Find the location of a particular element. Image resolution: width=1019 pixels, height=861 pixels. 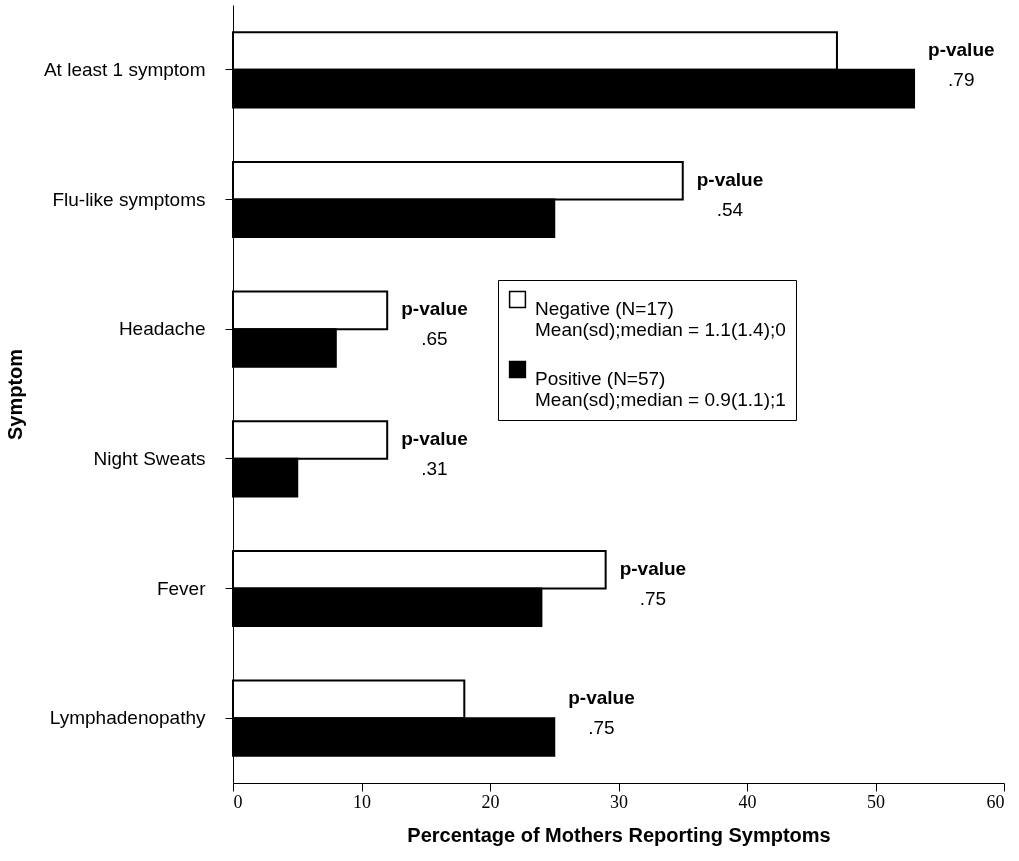

y-tick-label: Fever is located at coordinates (181, 588).